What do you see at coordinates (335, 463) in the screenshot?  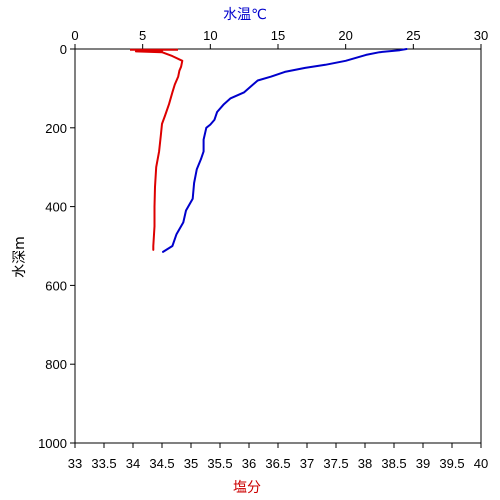 I see `bottom-tick-label: 37.5` at bounding box center [335, 463].